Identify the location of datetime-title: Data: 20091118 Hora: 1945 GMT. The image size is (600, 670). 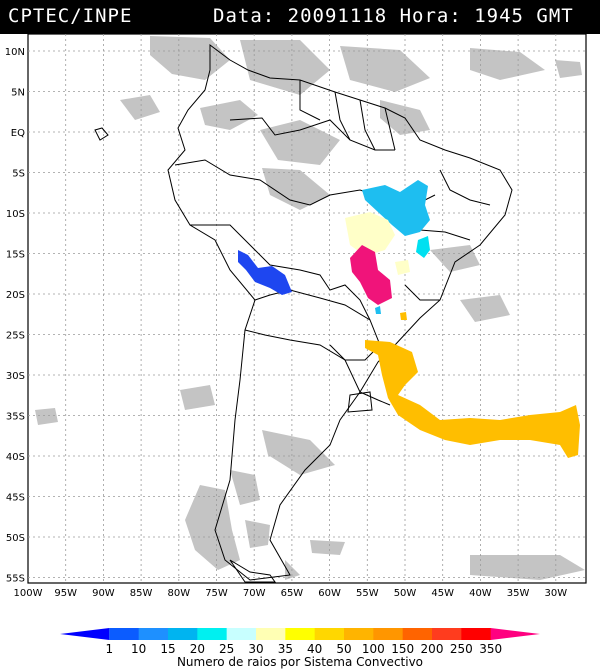
(393, 16).